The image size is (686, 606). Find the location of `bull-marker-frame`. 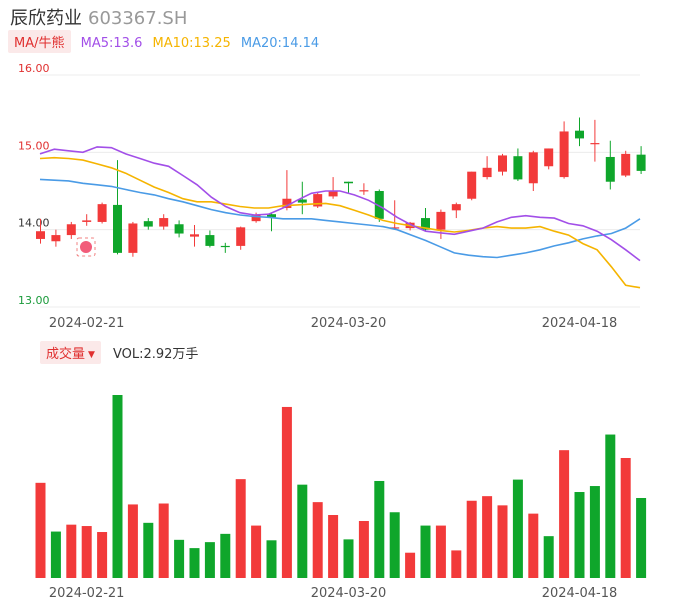

bull-marker-frame is located at coordinates (86, 247).